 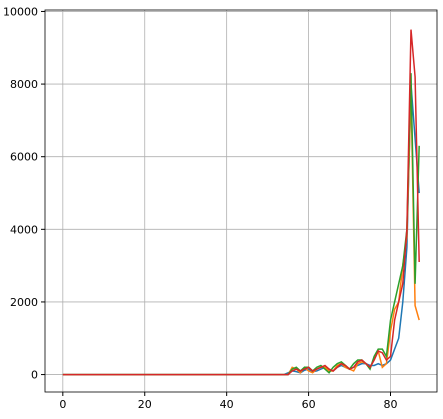 I want to click on y-tick-label: 4000, so click(x=24, y=229).